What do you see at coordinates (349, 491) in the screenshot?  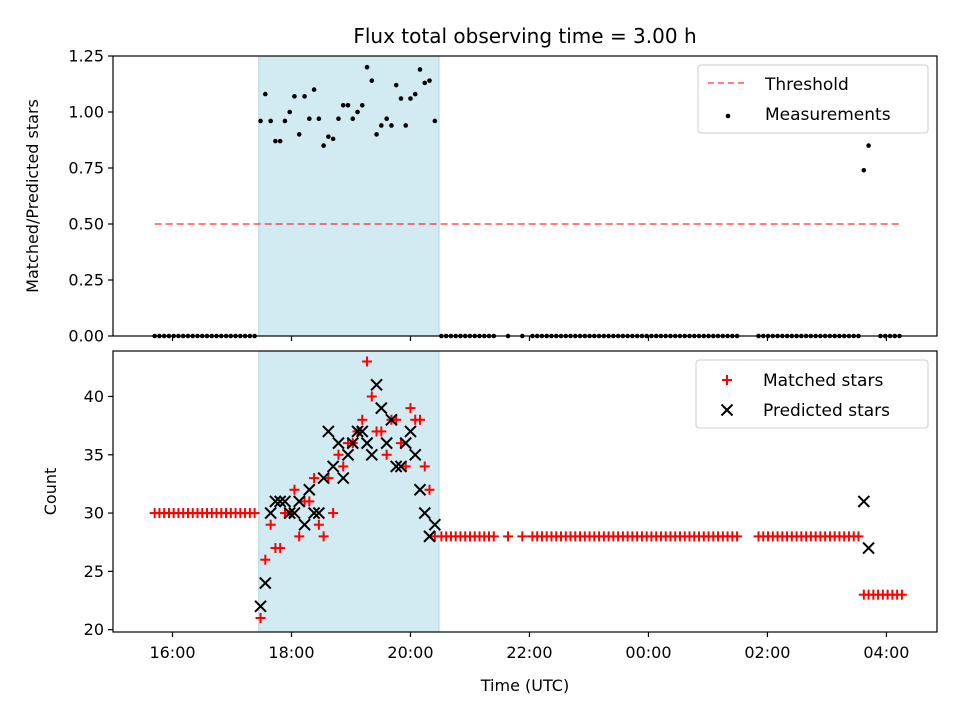 I see `observing-window-shade-bottom` at bounding box center [349, 491].